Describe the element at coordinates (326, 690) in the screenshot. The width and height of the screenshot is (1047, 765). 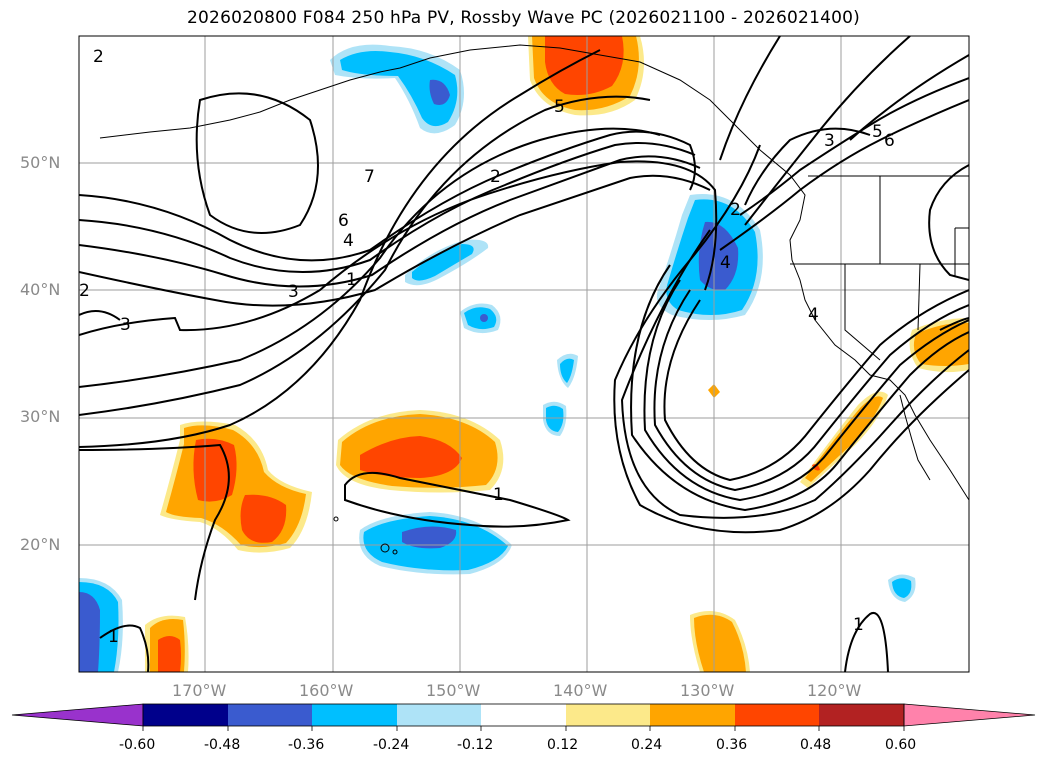
I see `lon-label: 160°W` at that location.